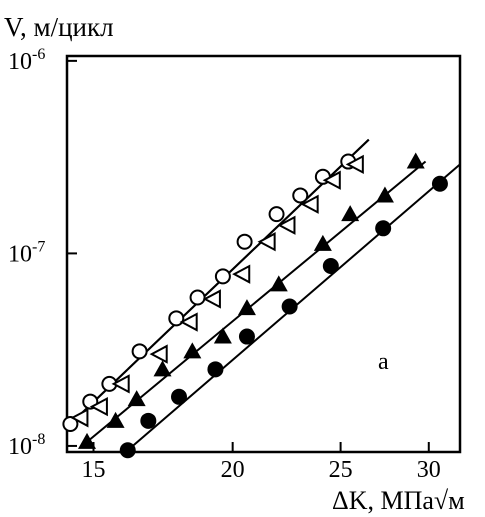 The width and height of the screenshot is (485, 517). What do you see at coordinates (59, 27) in the screenshot?
I see `y-axis-label: V, м/цикл` at bounding box center [59, 27].